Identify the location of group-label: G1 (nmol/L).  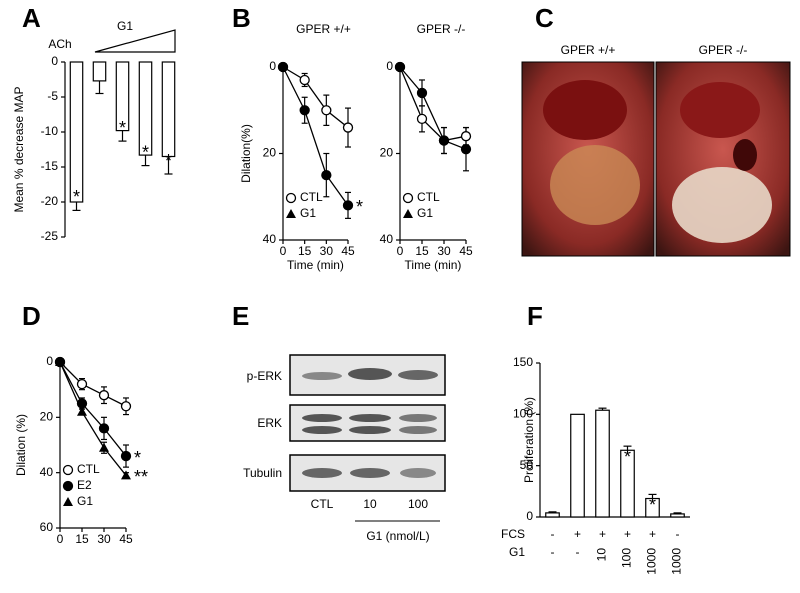
(397, 536).